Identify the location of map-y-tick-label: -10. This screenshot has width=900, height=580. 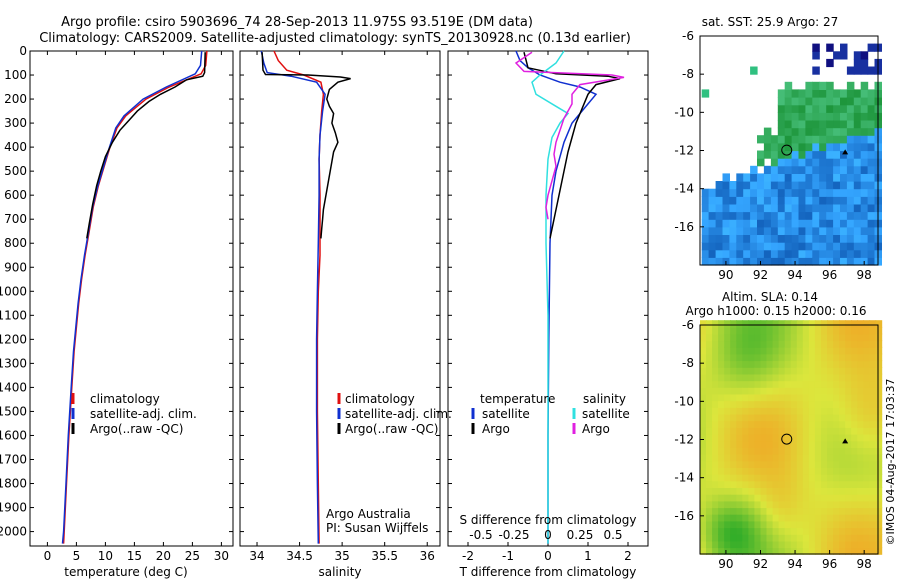
(684, 112).